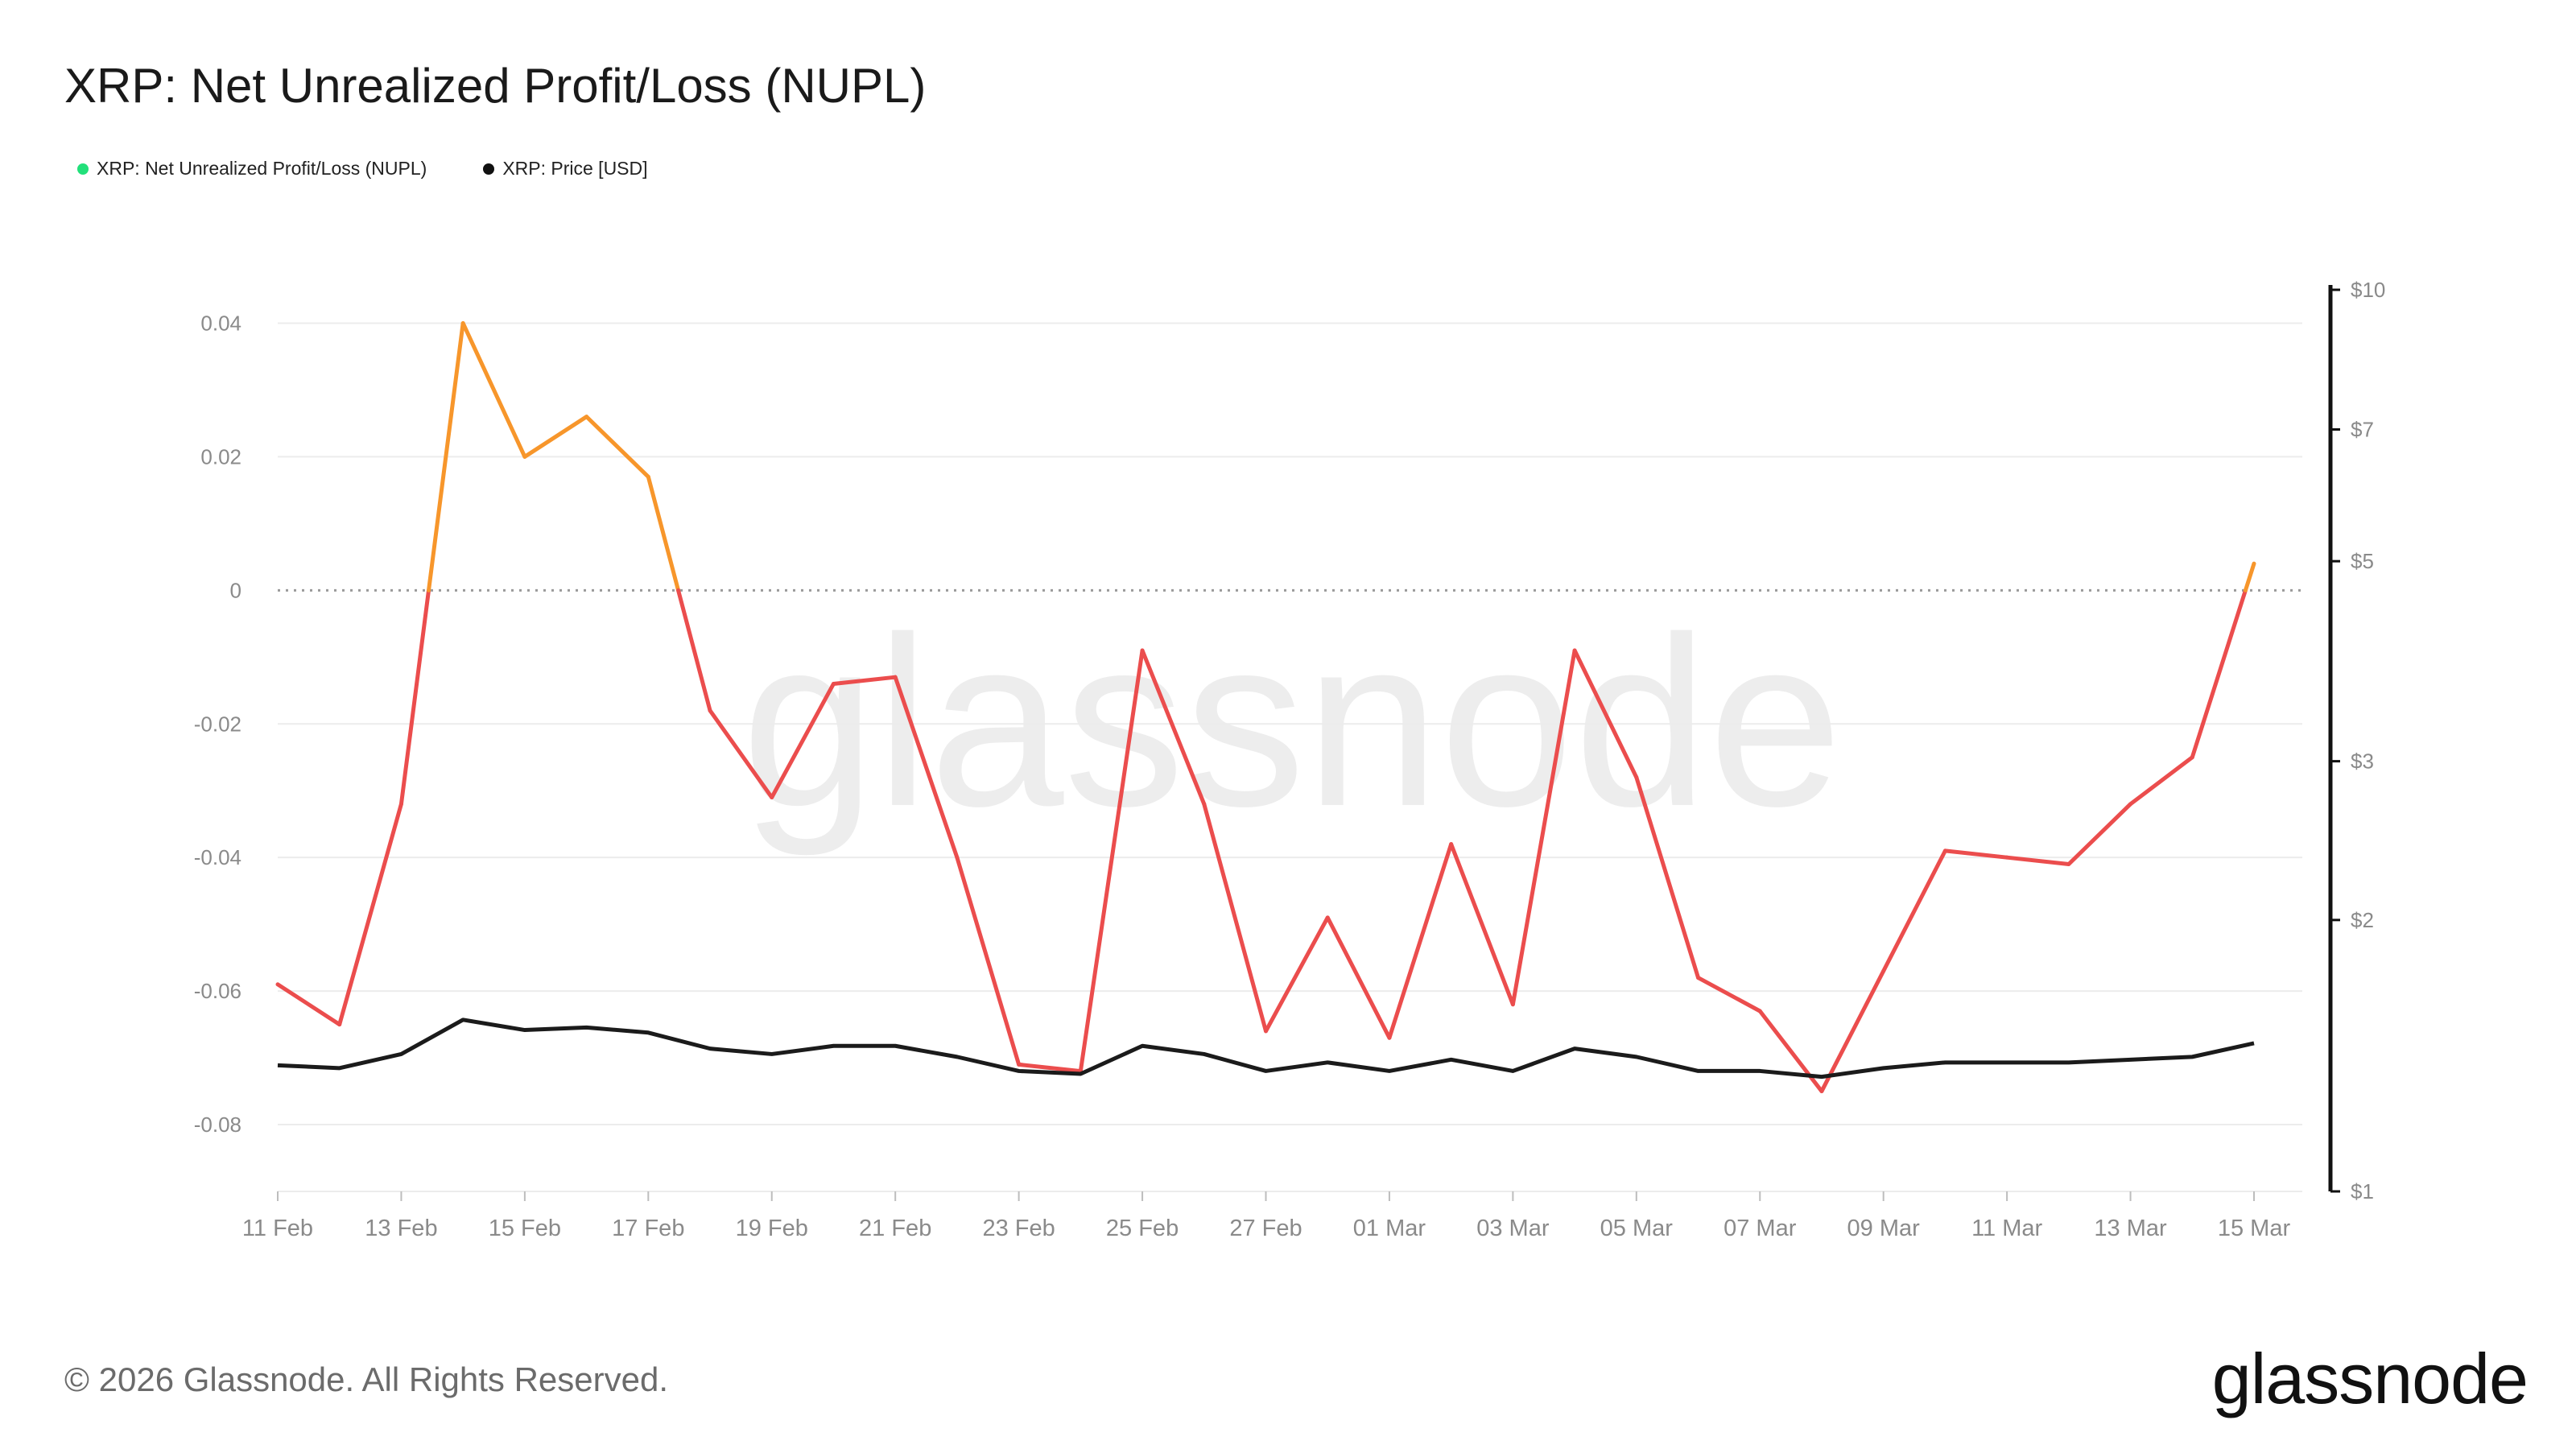 This screenshot has height=1449, width=2576. What do you see at coordinates (401, 1228) in the screenshot?
I see `x-tick-label: 13 Feb` at bounding box center [401, 1228].